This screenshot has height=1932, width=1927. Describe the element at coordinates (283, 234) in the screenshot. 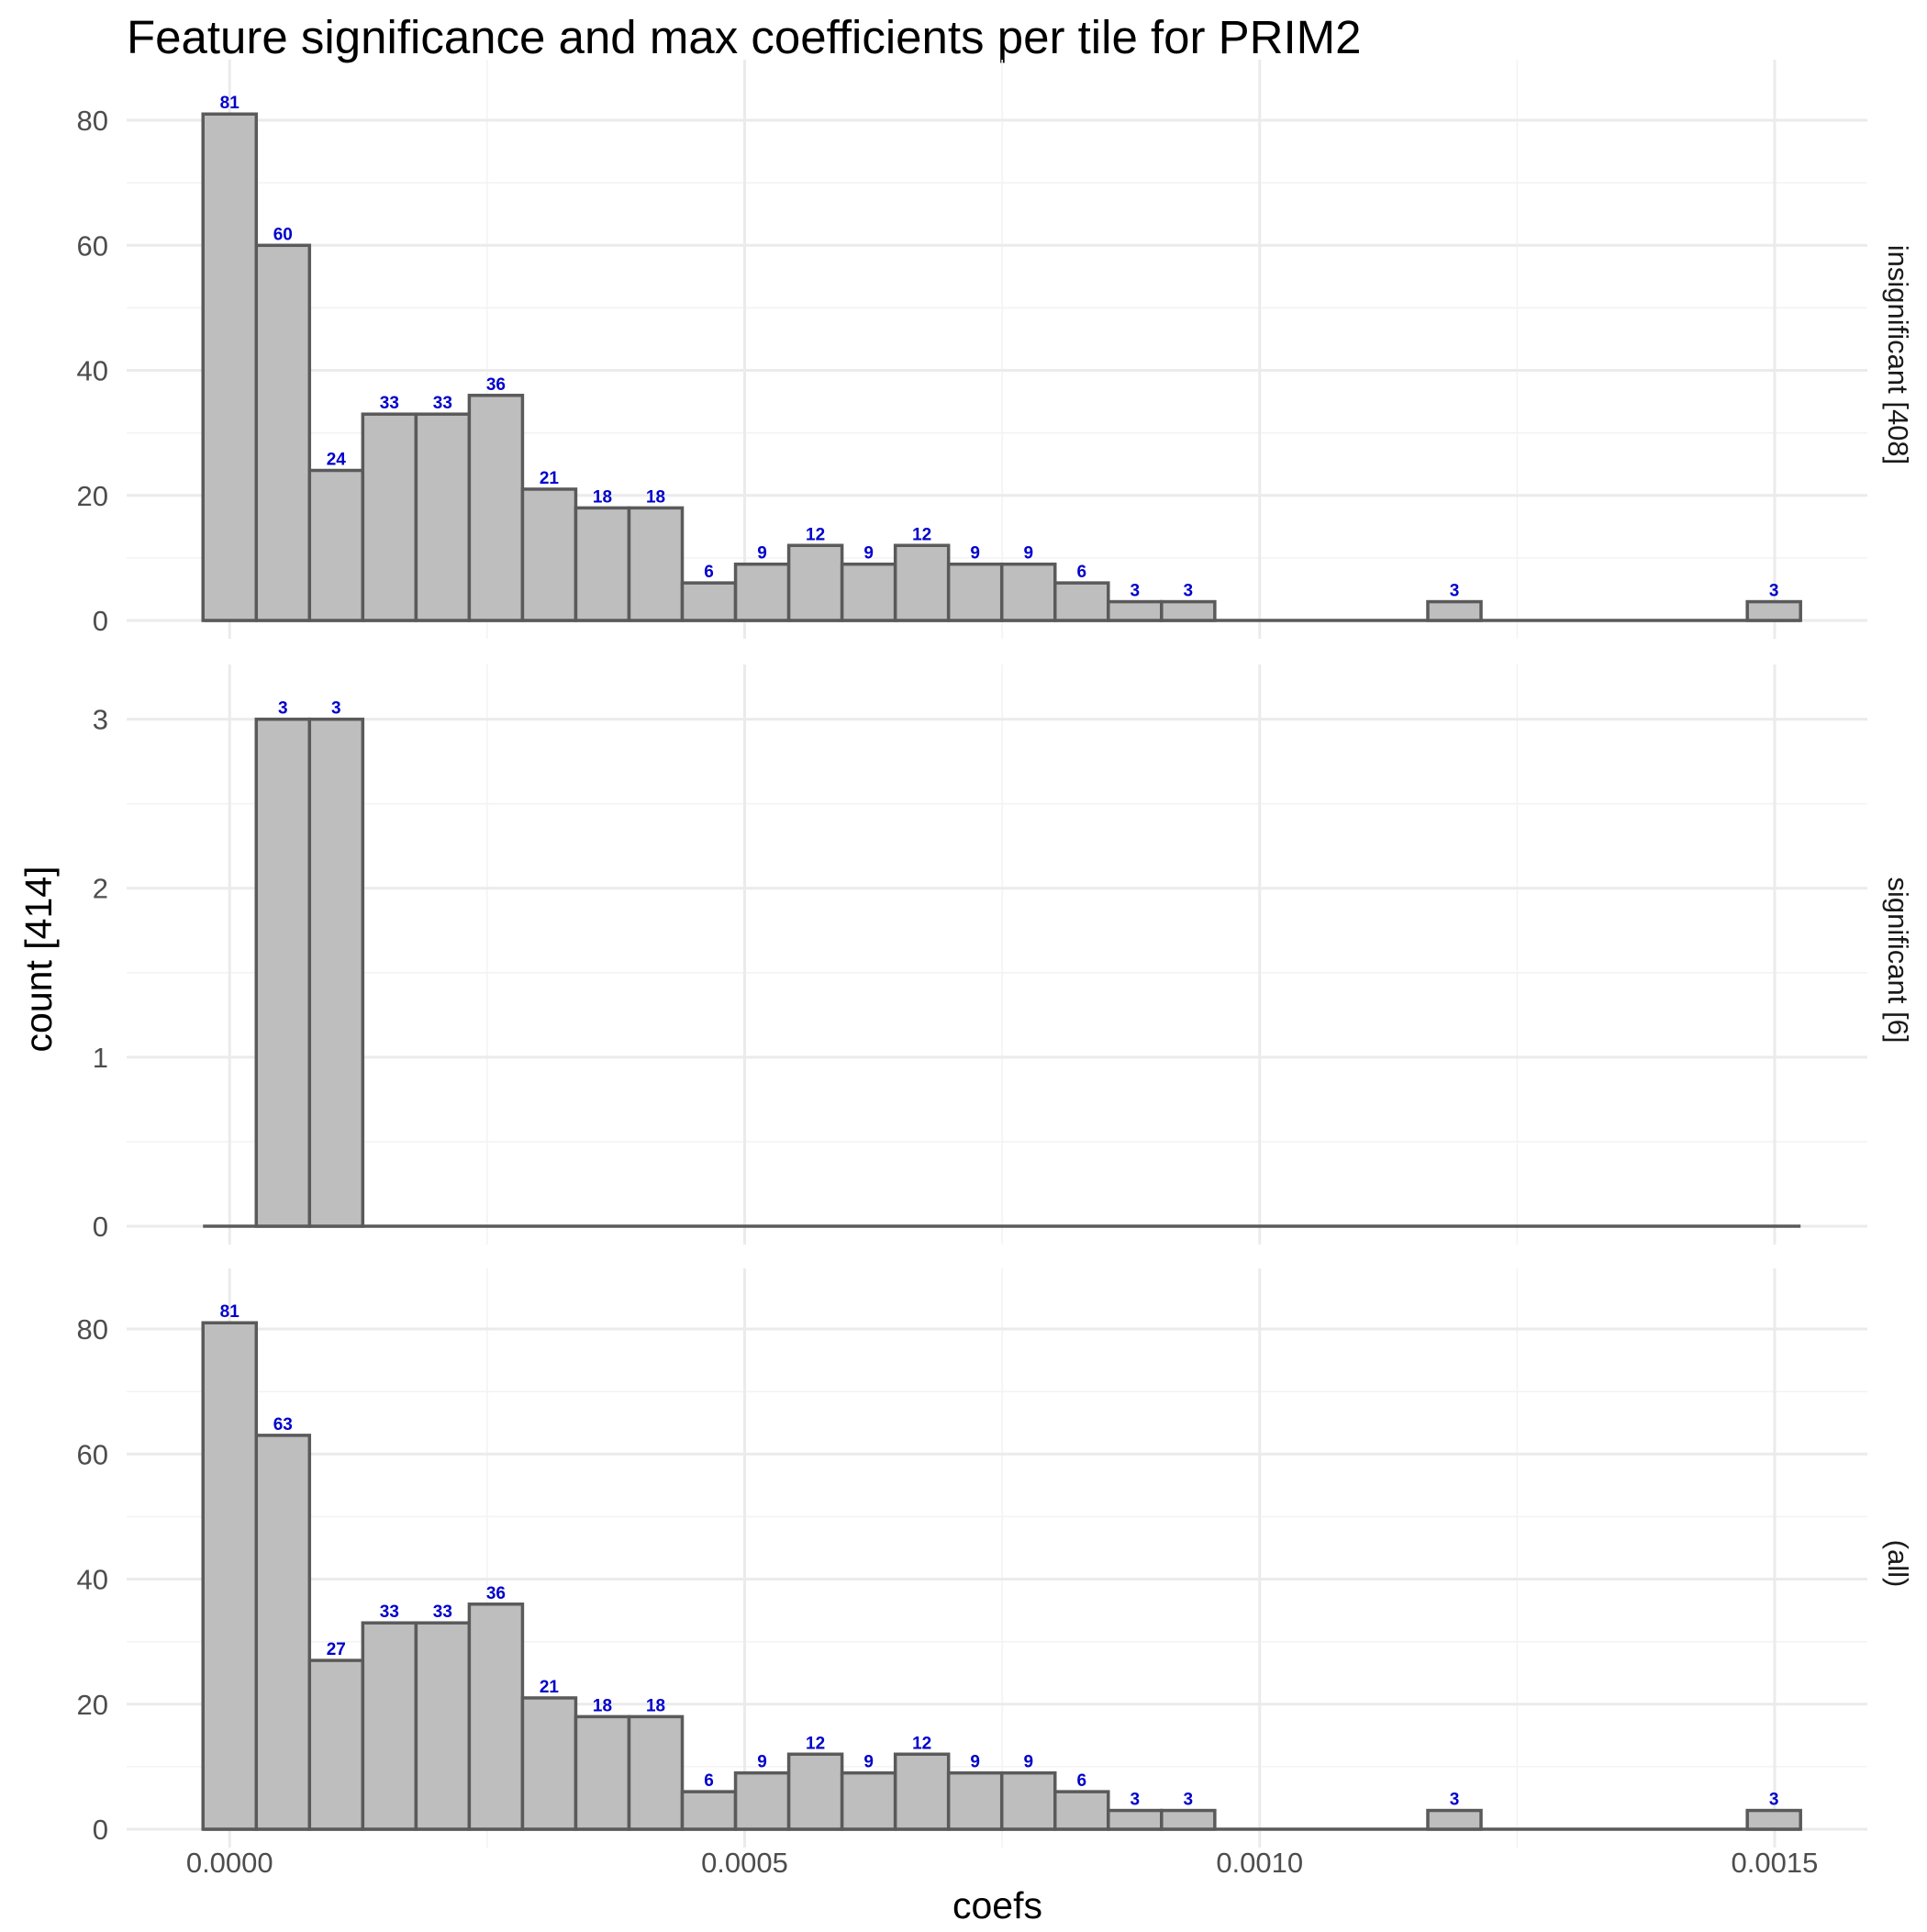

I see `bar-count-label: 60` at that location.